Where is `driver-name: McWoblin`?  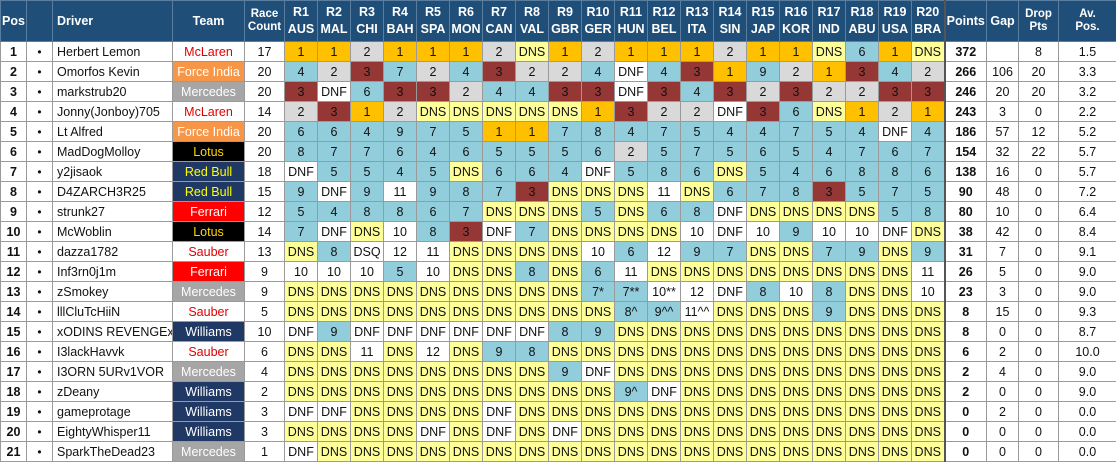 driver-name: McWoblin is located at coordinates (112, 231).